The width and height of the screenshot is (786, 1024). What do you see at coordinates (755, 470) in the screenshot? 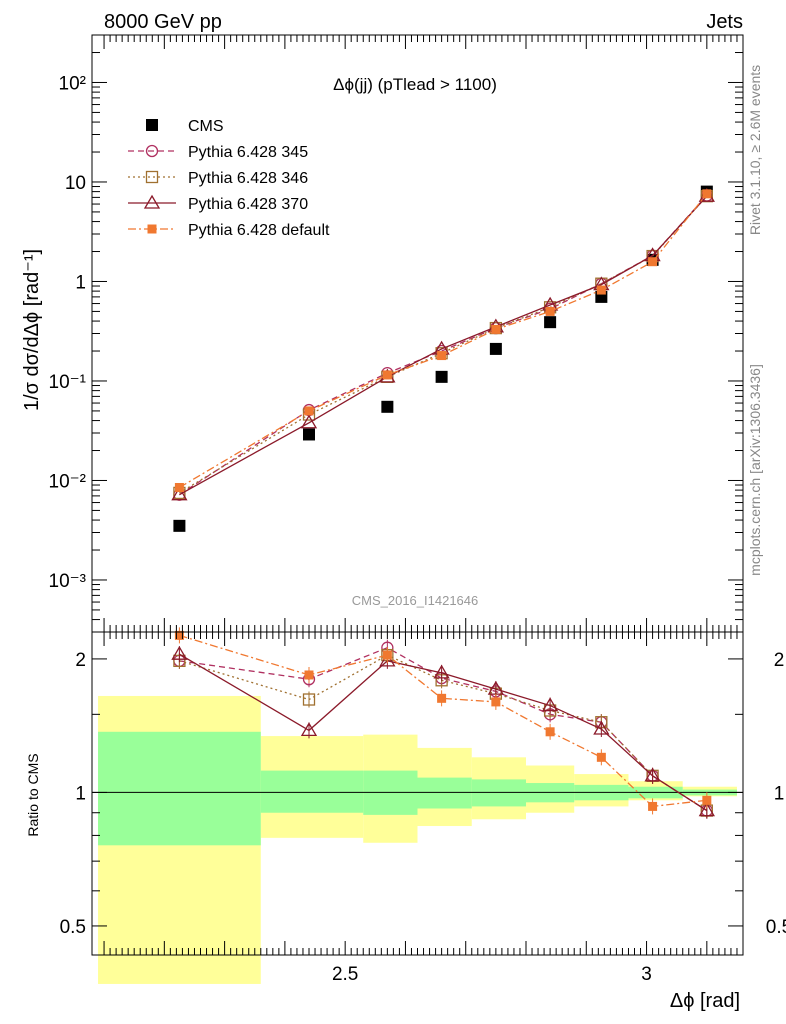
I see `mcplots-text: mcplots.cern.ch [arXiv:1306.3436]` at bounding box center [755, 470].